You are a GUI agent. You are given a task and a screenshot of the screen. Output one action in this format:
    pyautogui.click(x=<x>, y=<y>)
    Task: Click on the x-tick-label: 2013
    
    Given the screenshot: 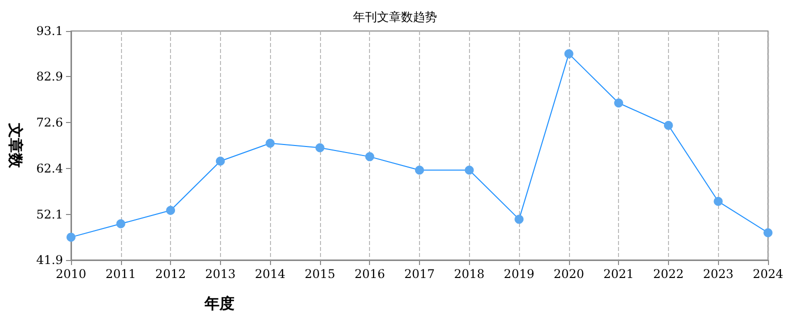 What is the action you would take?
    pyautogui.click(x=220, y=274)
    